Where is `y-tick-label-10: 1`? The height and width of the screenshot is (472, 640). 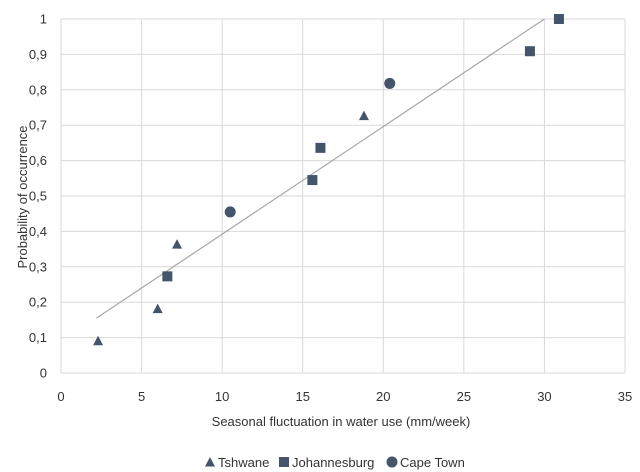 y-tick-label-10: 1 is located at coordinates (43, 19).